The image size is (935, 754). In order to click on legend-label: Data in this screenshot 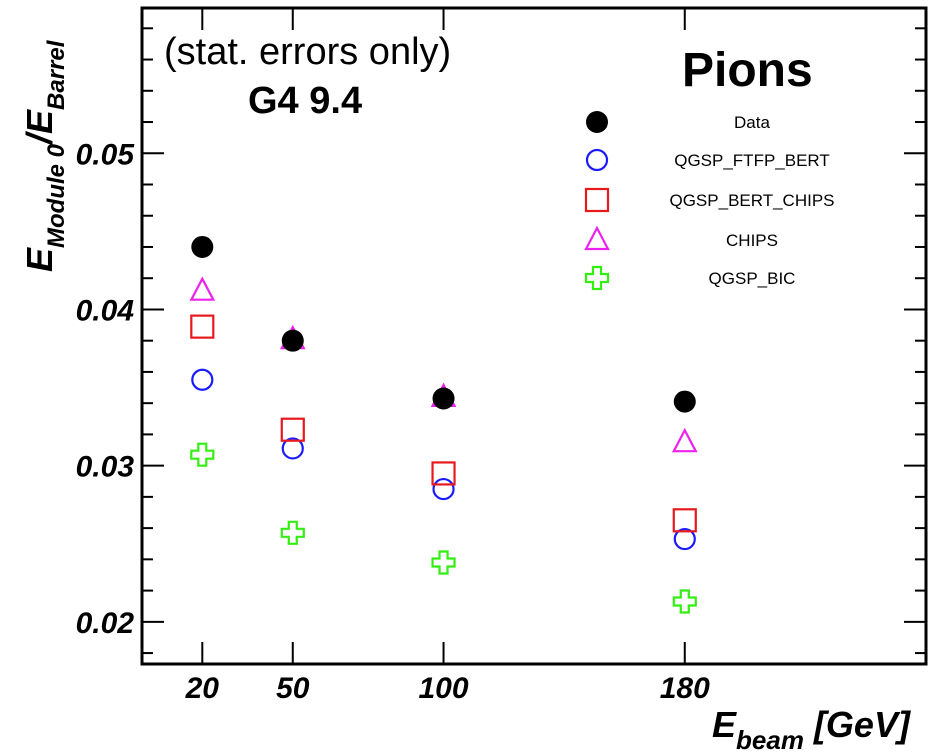, I will do `click(752, 122)`.